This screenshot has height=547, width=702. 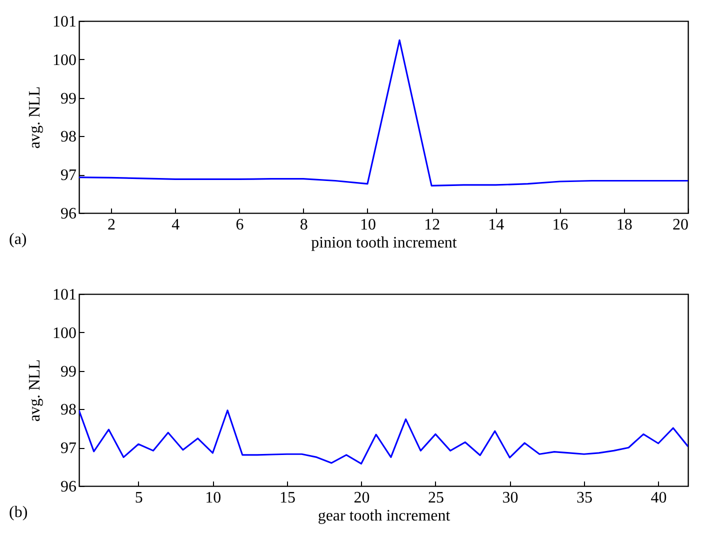 I want to click on x-tick-label: 15, so click(x=287, y=498).